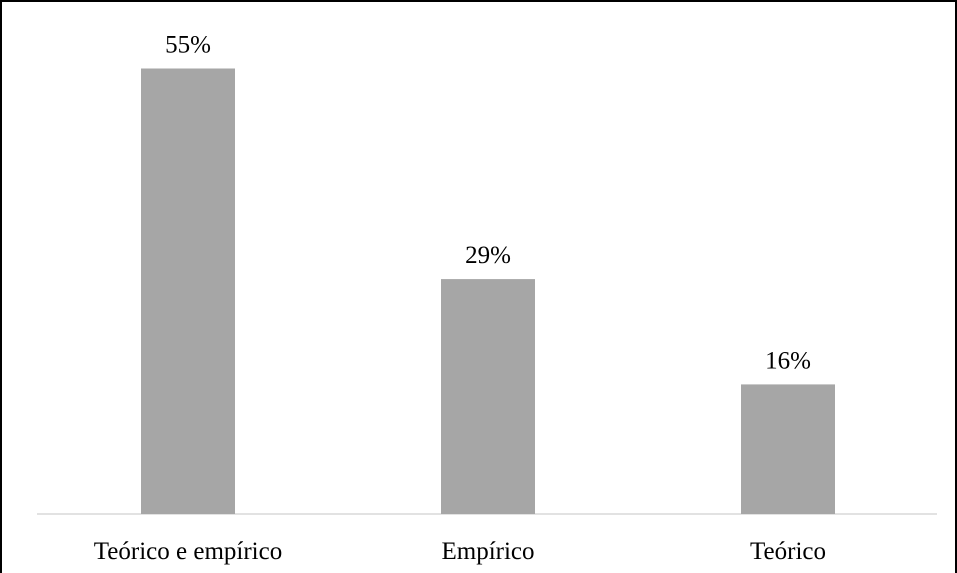  I want to click on data-label-3: 16%, so click(788, 360).